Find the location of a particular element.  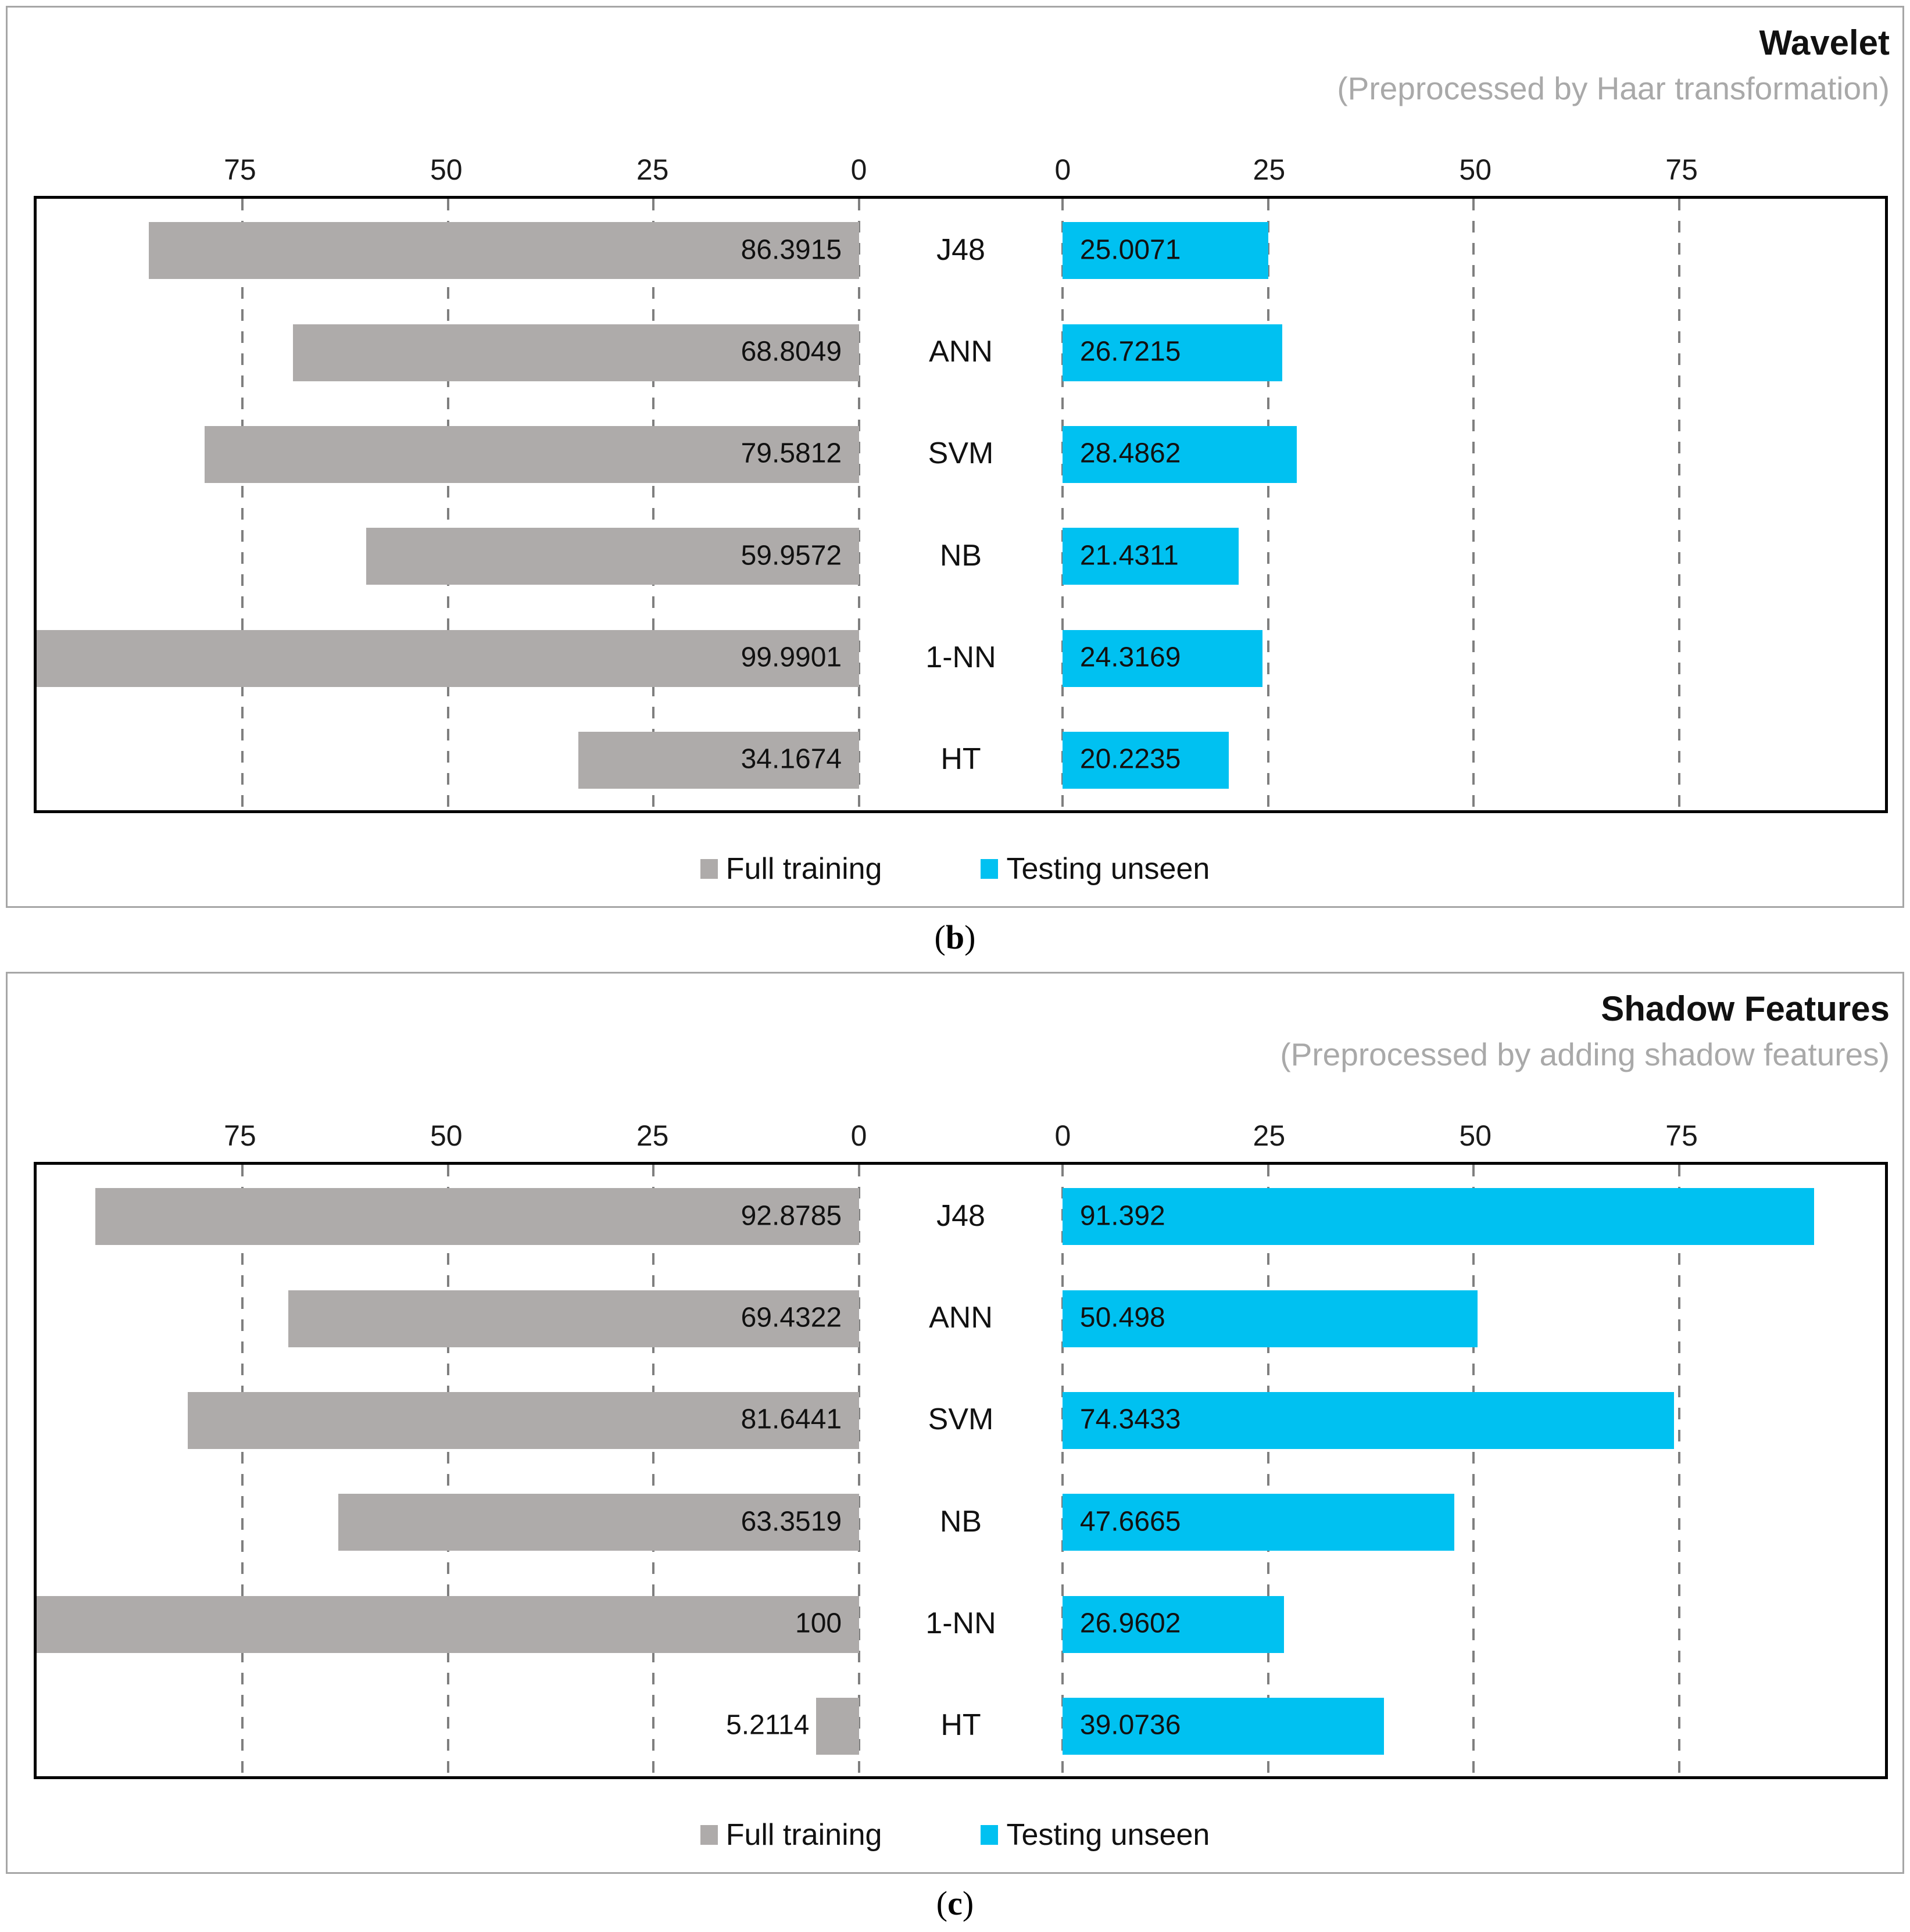

bar-row: 99.9901 1-NN 24.3169 is located at coordinates (961, 657).